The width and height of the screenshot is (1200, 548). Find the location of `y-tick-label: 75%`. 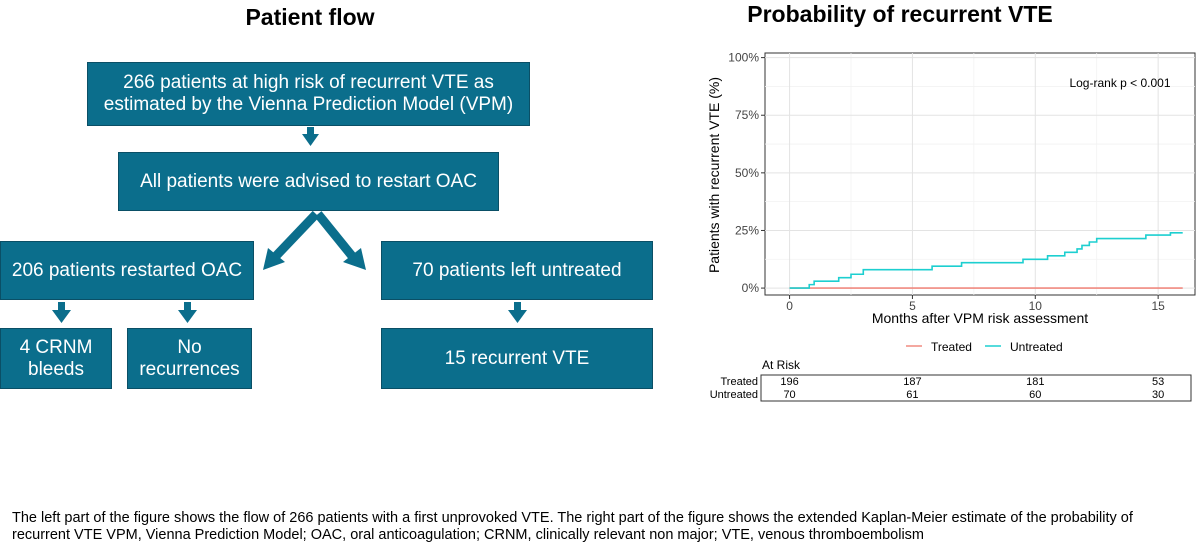

y-tick-label: 75% is located at coordinates (747, 115).